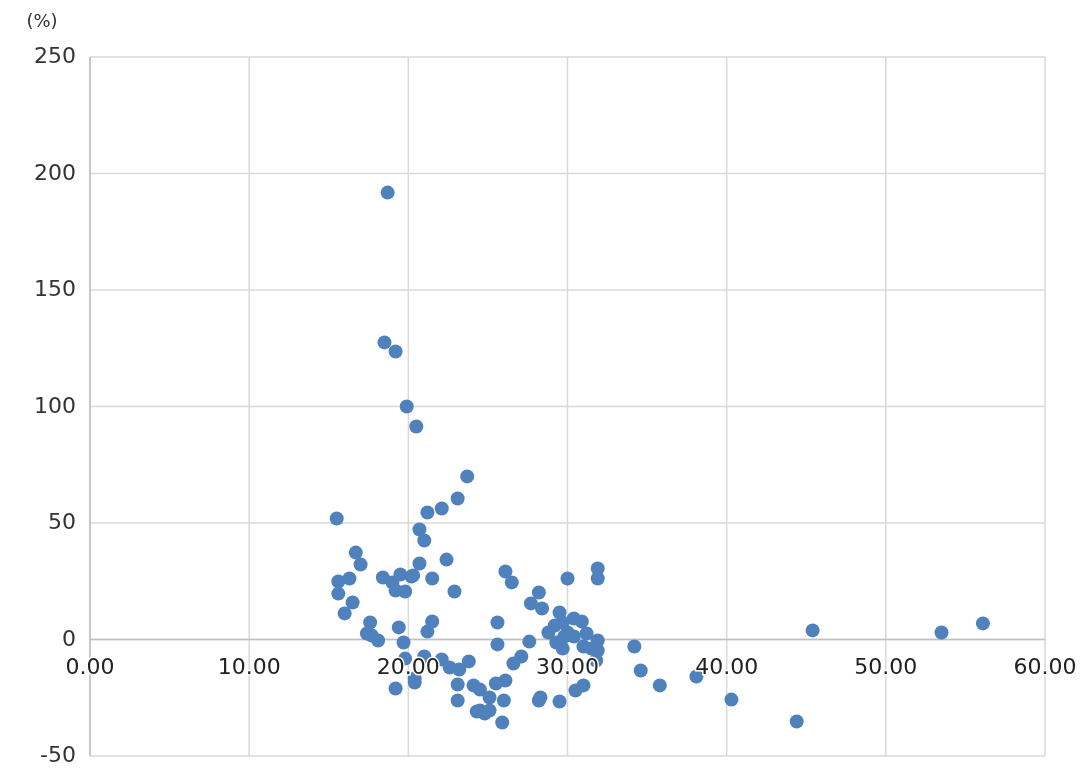 Image resolution: width=1080 pixels, height=781 pixels. I want to click on y-tick-label: 100, so click(55, 405).